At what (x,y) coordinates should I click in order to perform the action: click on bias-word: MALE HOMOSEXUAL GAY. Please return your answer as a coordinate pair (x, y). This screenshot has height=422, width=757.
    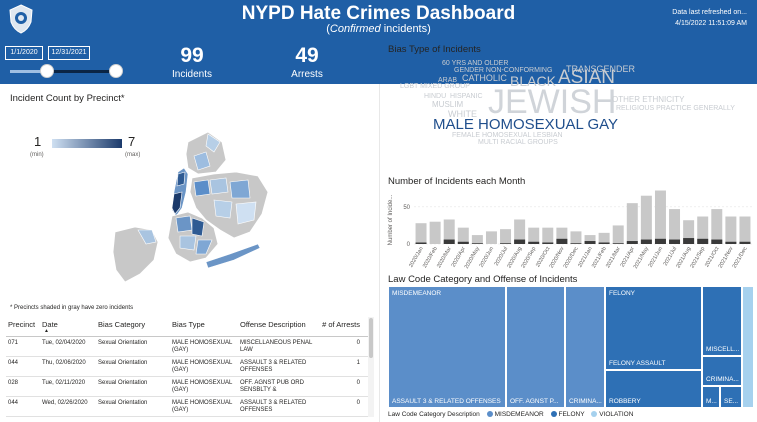
    Looking at the image, I should click on (526, 124).